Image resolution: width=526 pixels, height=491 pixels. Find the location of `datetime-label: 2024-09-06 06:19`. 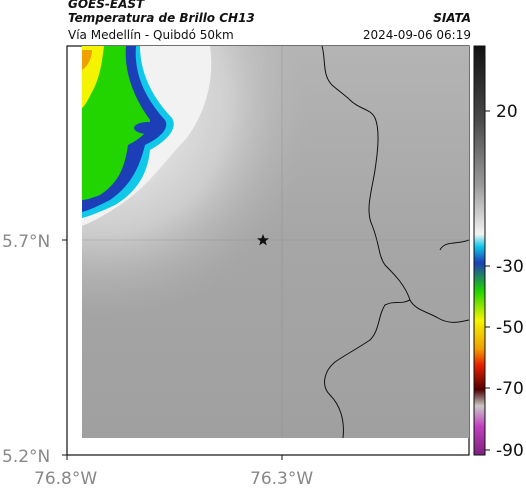

datetime-label: 2024-09-06 06:19 is located at coordinates (416, 35).